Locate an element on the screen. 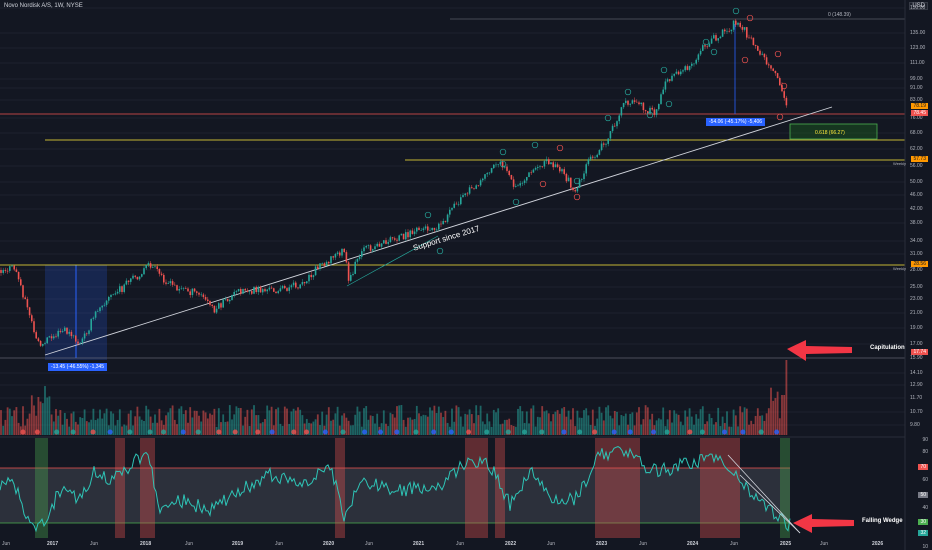 The width and height of the screenshot is (932, 550). currency-selector: USD is located at coordinates (918, 6).